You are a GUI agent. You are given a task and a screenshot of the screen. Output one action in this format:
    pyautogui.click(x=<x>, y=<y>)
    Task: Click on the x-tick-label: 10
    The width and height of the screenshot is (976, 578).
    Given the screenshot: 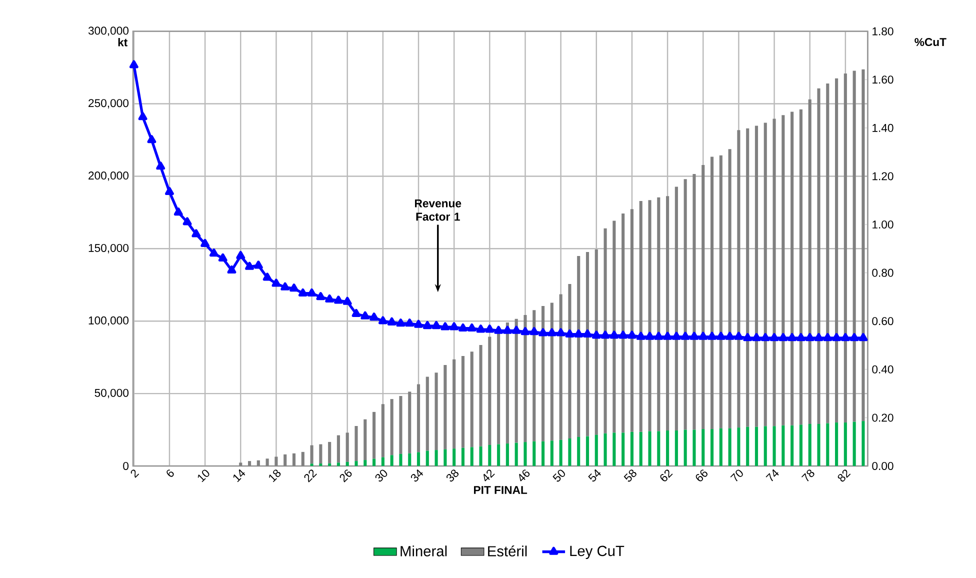 What is the action you would take?
    pyautogui.click(x=204, y=476)
    